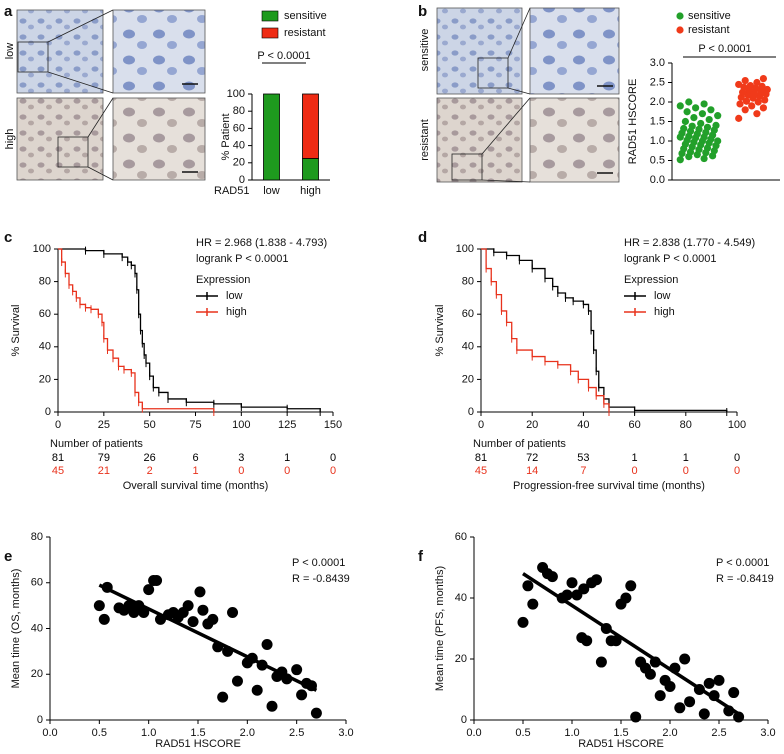 The width and height of the screenshot is (784, 754). Describe the element at coordinates (657, 141) in the screenshot. I see `y-tick-label: 1.0` at that location.